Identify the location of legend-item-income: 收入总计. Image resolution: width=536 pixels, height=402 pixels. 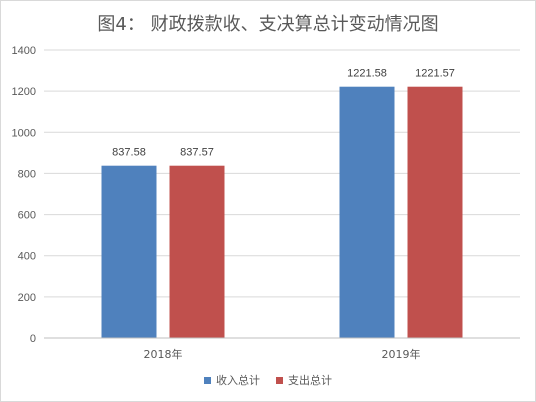
(232, 380).